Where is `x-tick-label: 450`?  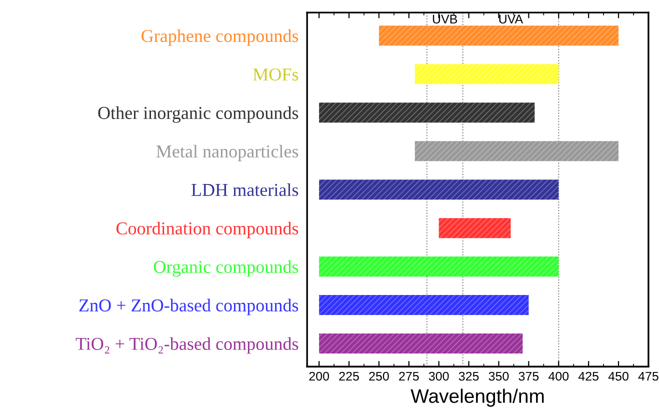
x-tick-label: 450 is located at coordinates (618, 376).